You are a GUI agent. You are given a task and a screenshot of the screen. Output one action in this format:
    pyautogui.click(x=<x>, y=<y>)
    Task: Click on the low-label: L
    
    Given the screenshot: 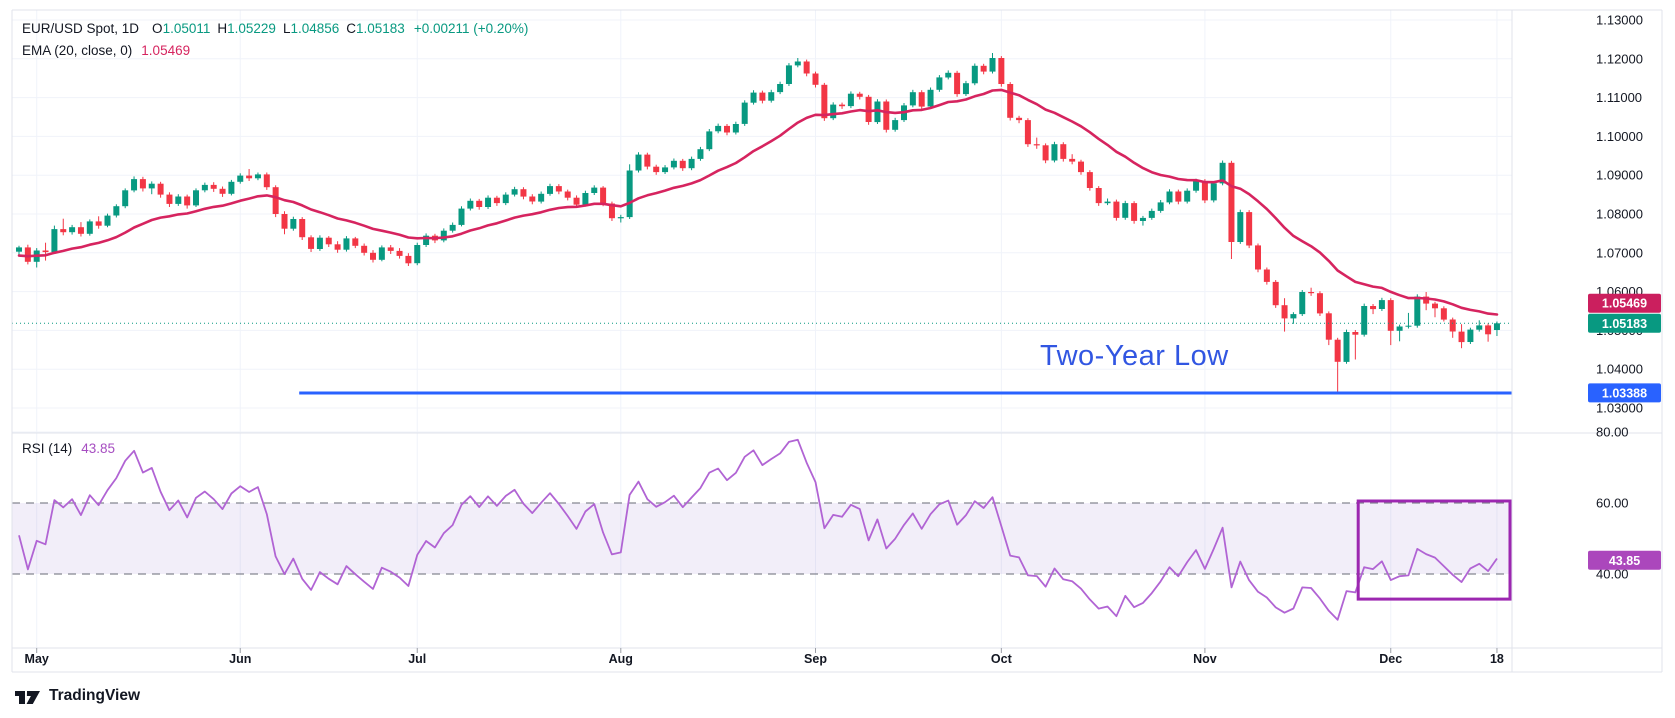 What is the action you would take?
    pyautogui.click(x=286, y=28)
    